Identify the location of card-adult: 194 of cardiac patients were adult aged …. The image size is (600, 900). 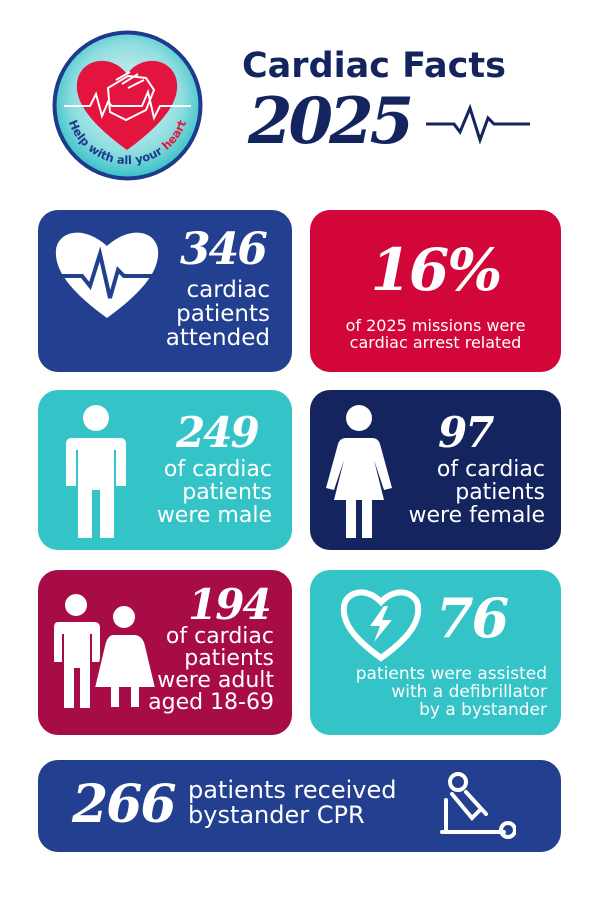
(165, 652).